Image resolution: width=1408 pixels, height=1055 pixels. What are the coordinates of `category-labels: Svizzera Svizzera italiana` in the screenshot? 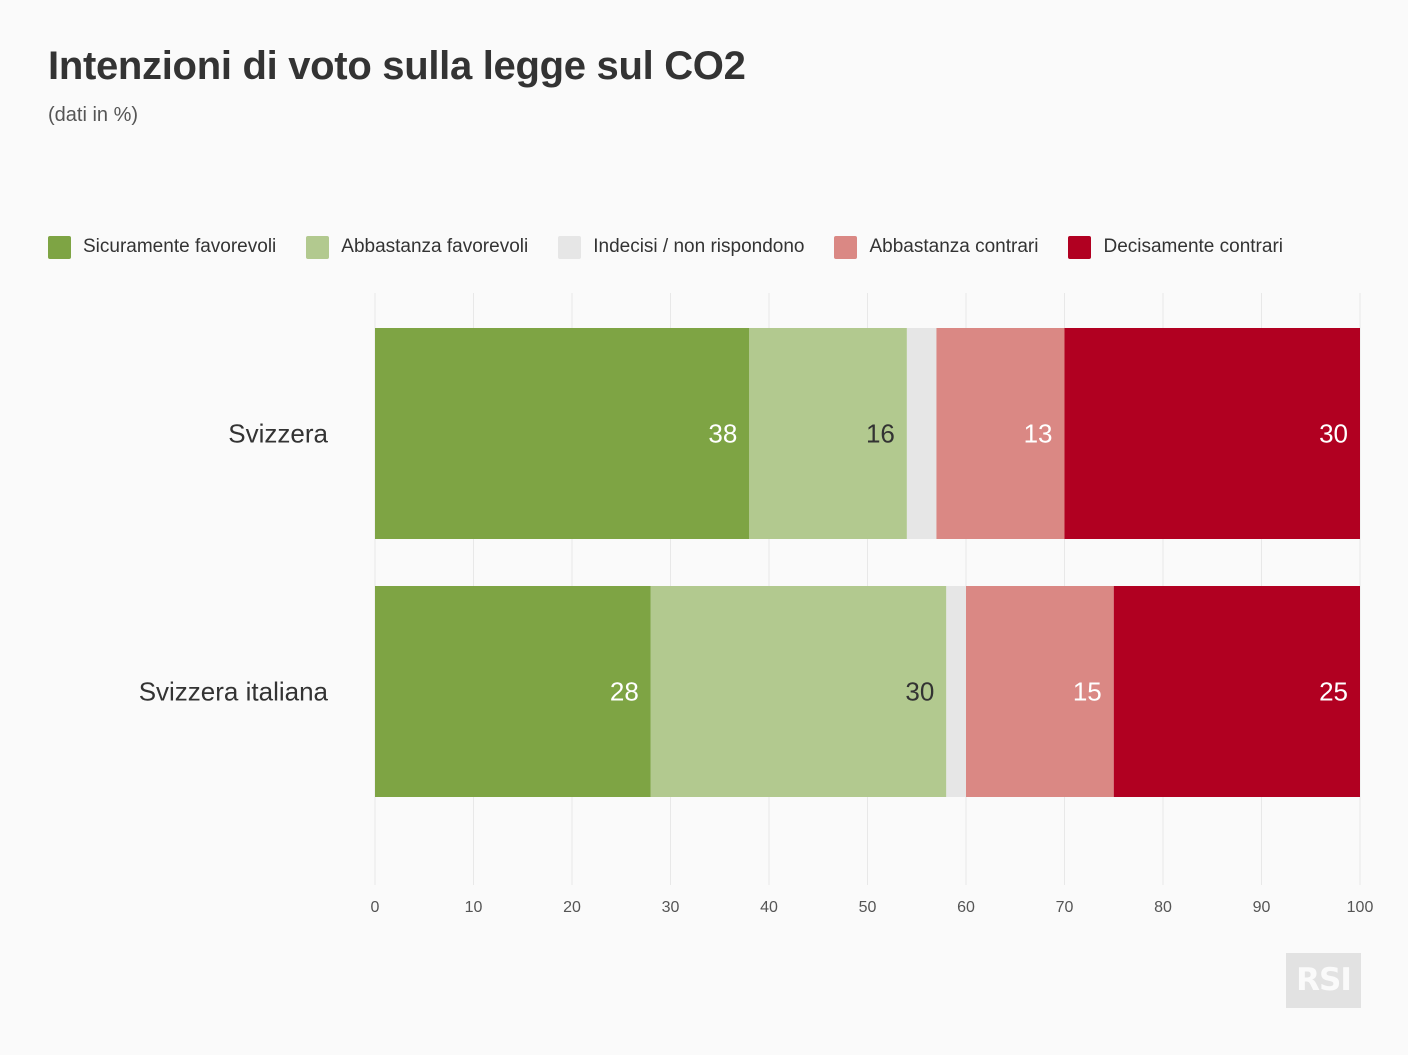 It's located at (234, 563).